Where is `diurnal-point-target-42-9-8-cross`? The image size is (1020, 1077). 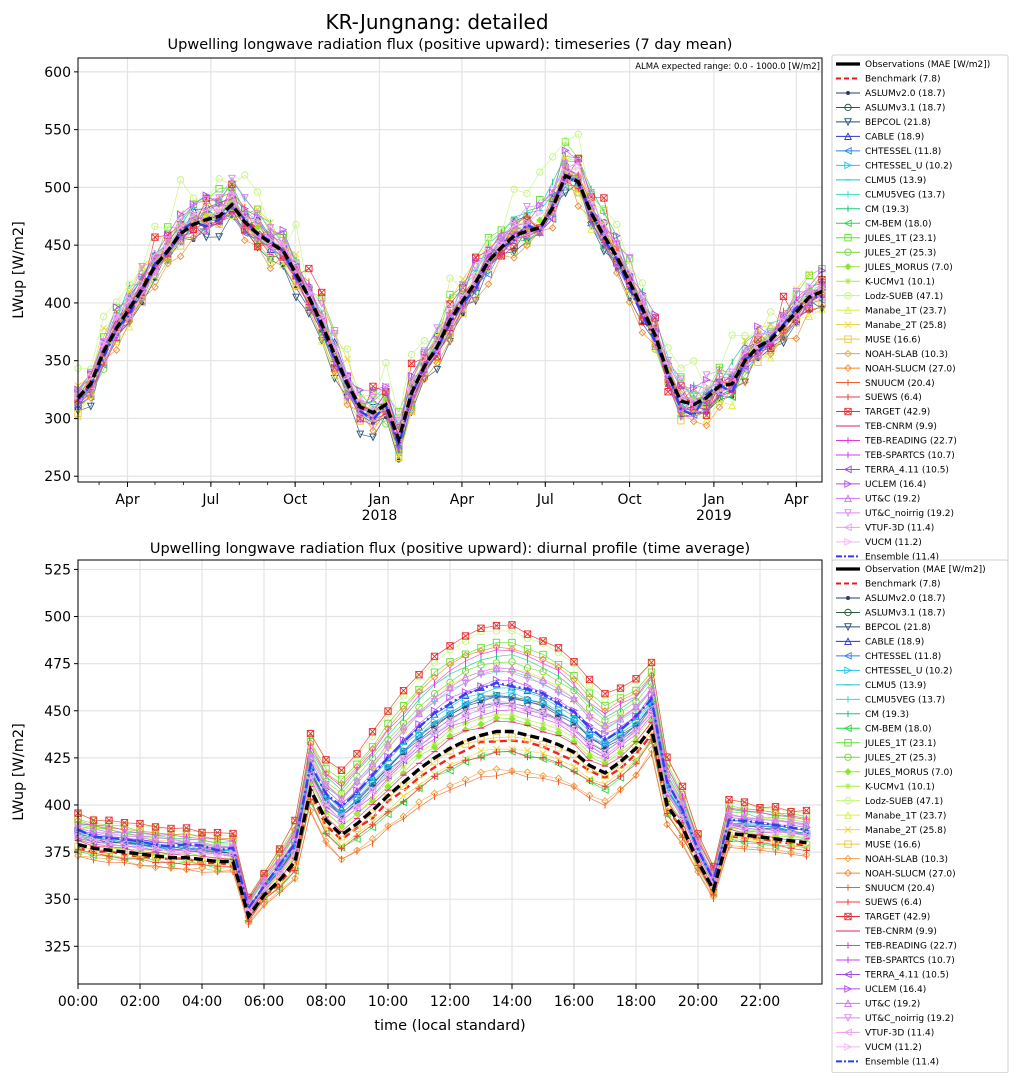
diurnal-point-target-42-9-8-cross is located at coordinates (202, 832).